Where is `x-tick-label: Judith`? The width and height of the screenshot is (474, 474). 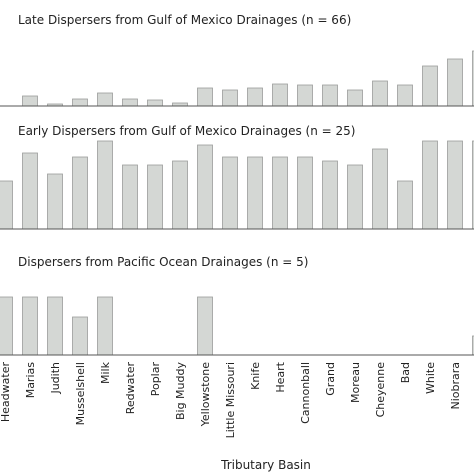 x-tick-label: Judith is located at coordinates (55, 378).